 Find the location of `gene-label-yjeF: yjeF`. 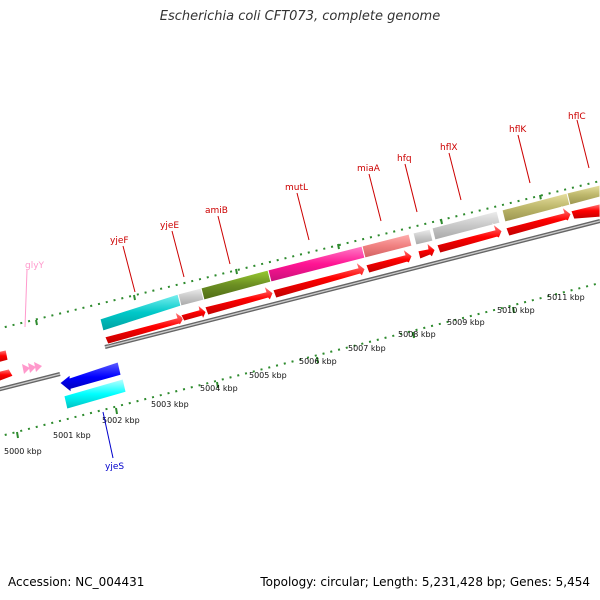

gene-label-yjeF: yjeF is located at coordinates (119, 241).